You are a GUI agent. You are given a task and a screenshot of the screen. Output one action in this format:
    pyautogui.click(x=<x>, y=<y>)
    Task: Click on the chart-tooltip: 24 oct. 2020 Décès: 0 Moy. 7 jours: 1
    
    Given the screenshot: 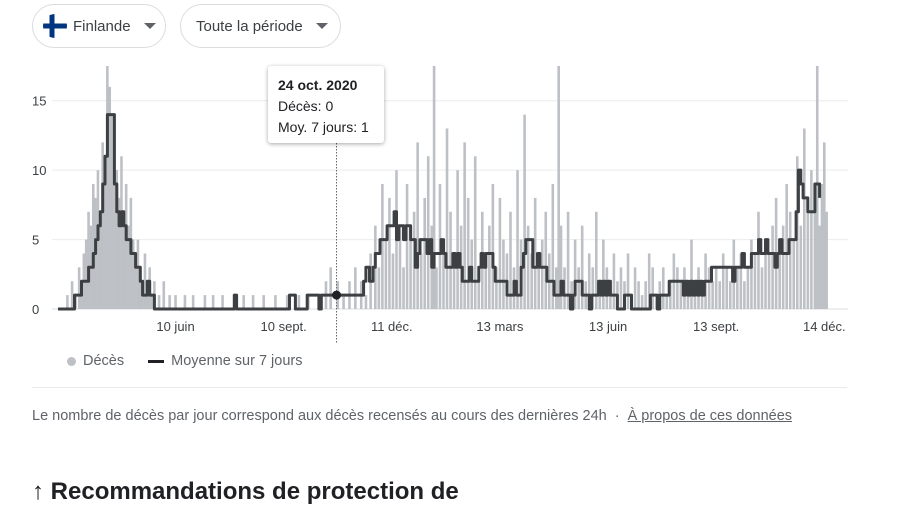 What is the action you would take?
    pyautogui.click(x=326, y=104)
    